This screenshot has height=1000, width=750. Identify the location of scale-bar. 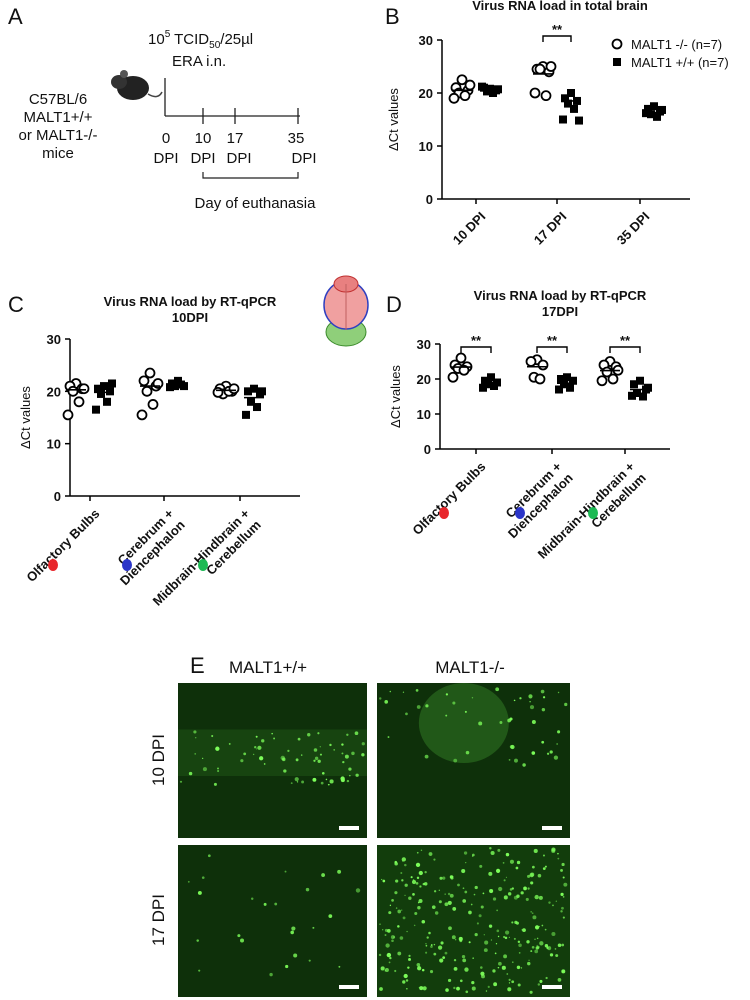
(552, 987).